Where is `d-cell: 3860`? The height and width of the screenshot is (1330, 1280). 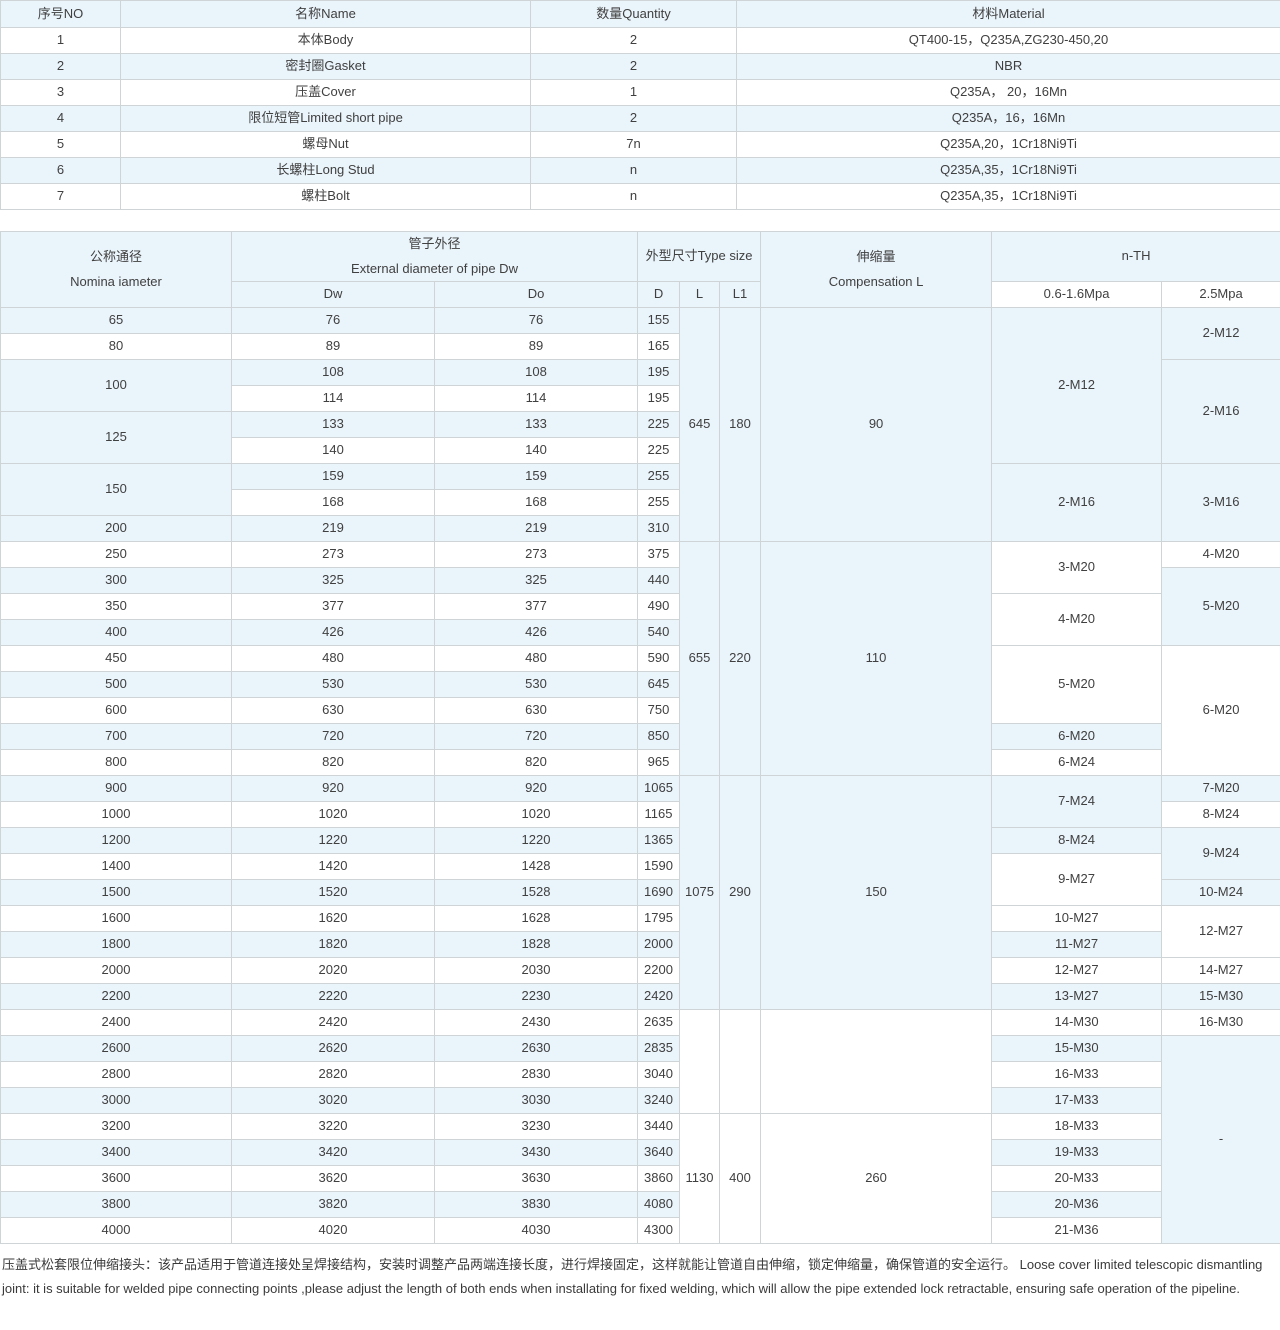 d-cell: 3860 is located at coordinates (659, 1179).